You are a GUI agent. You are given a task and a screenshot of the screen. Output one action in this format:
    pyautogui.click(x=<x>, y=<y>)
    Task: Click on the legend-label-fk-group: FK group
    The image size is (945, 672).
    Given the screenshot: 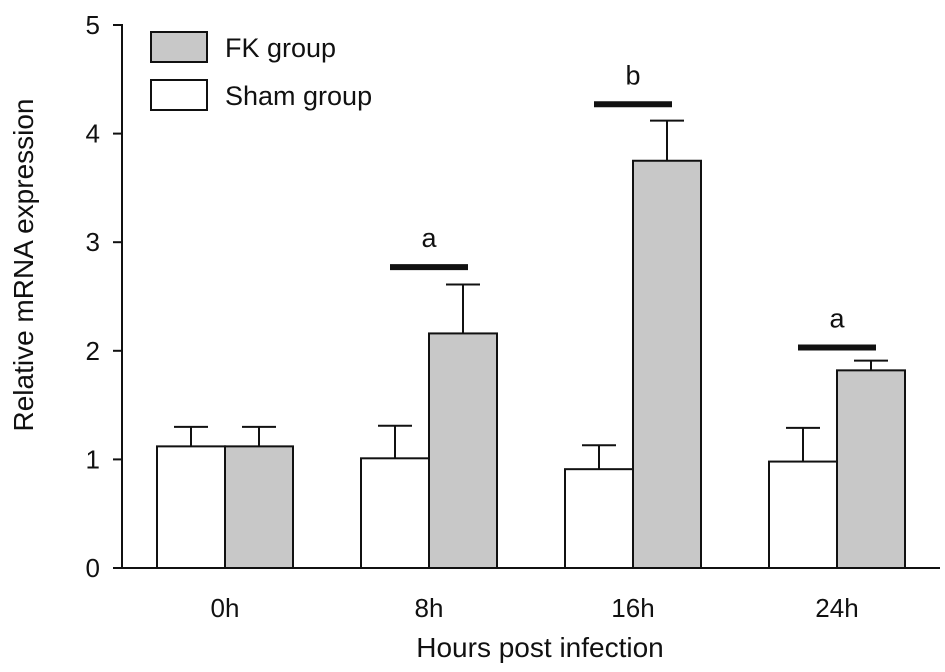 What is the action you would take?
    pyautogui.click(x=280, y=48)
    